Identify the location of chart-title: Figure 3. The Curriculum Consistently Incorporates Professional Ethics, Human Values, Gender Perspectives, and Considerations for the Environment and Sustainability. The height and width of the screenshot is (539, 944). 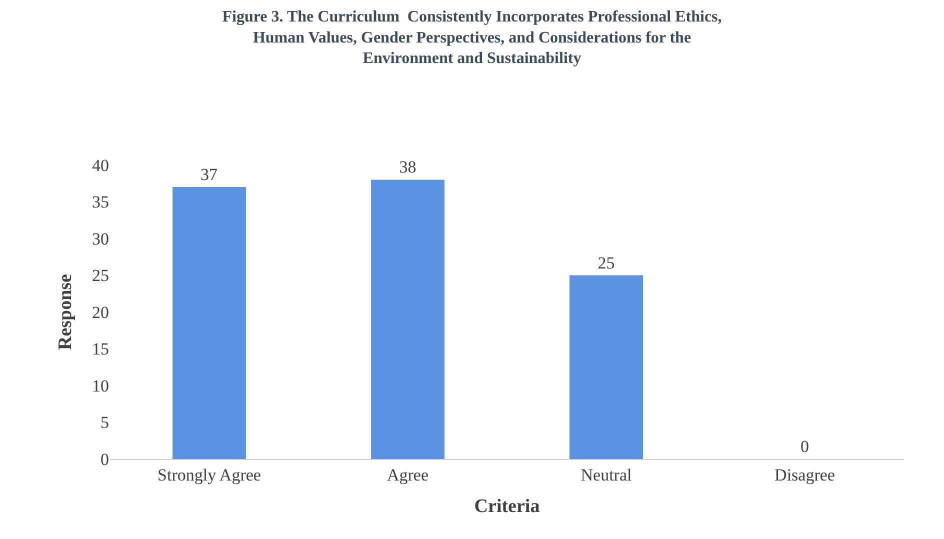
(472, 38).